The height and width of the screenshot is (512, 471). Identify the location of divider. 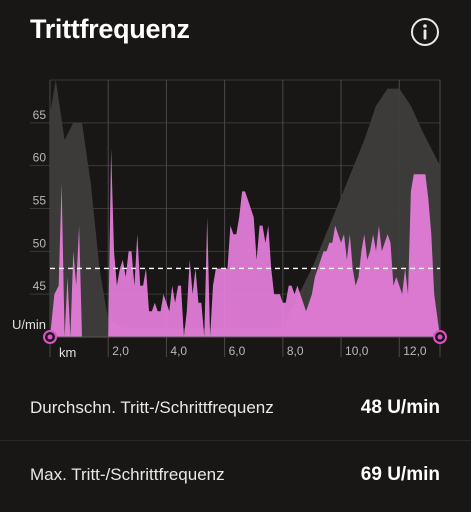
(235, 440).